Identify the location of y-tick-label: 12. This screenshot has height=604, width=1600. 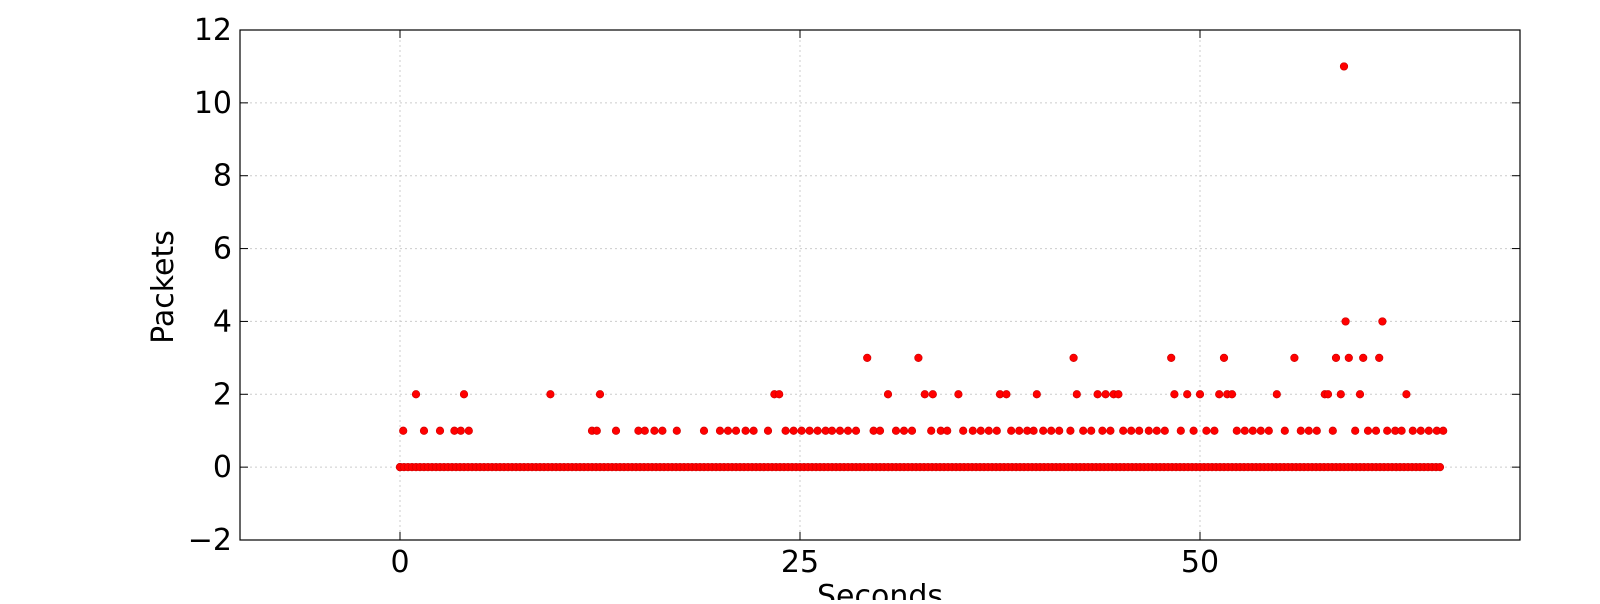
(213, 30).